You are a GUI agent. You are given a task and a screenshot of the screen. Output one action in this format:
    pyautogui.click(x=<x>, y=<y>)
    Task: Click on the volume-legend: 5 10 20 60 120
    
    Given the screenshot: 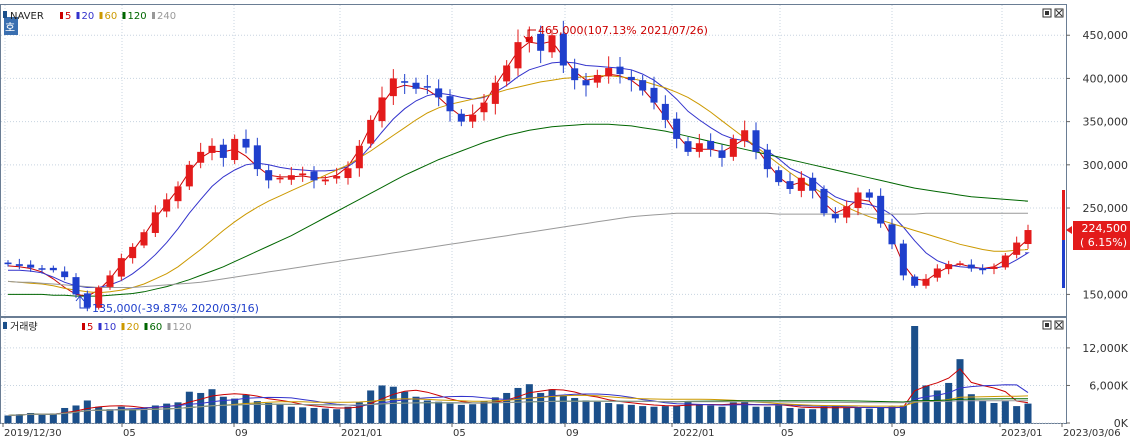 What is the action you would take?
    pyautogui.click(x=137, y=327)
    